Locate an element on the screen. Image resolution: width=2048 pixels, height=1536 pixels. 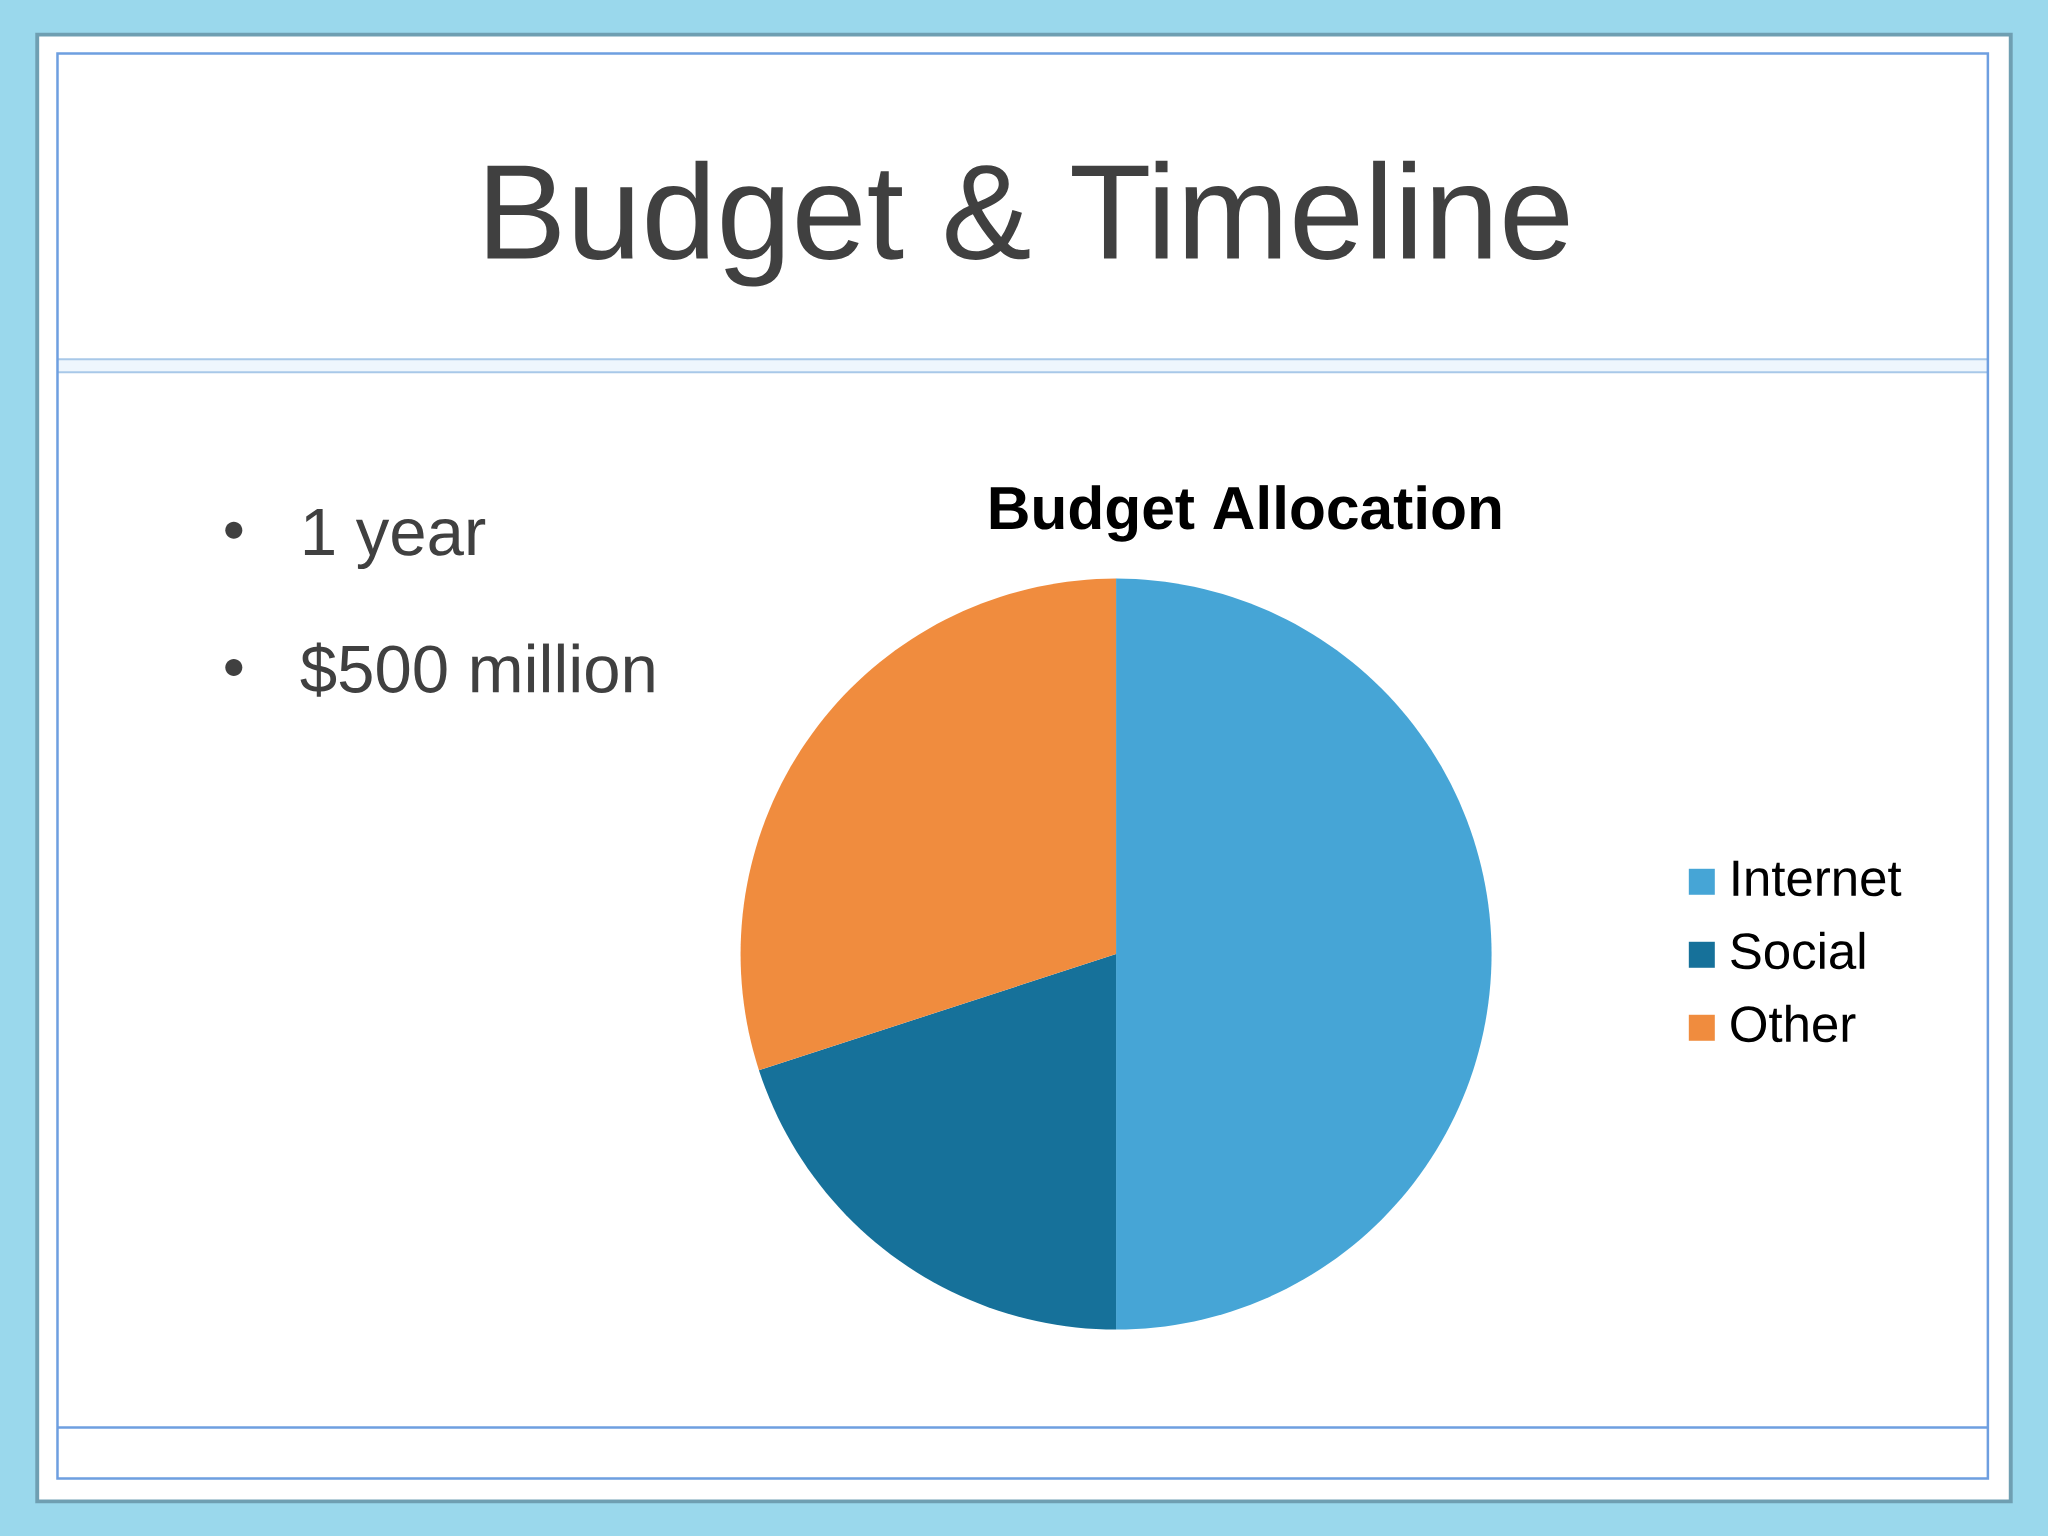
text: 1 year is located at coordinates (395, 539).